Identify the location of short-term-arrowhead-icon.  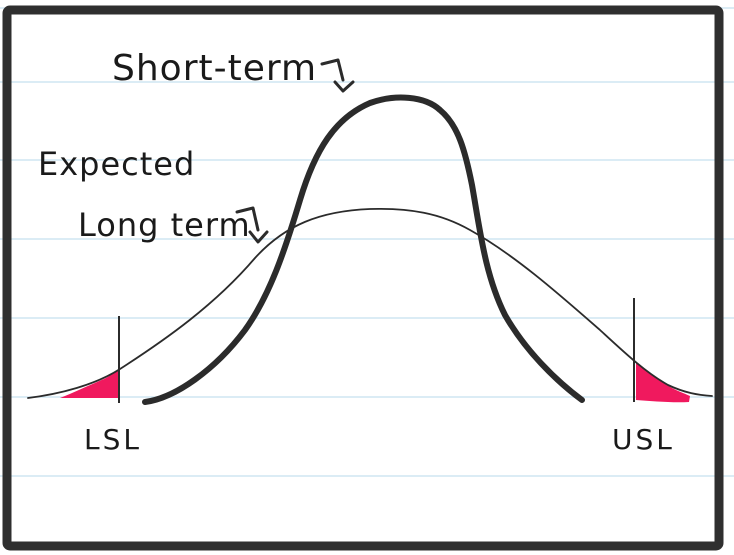
(344, 86).